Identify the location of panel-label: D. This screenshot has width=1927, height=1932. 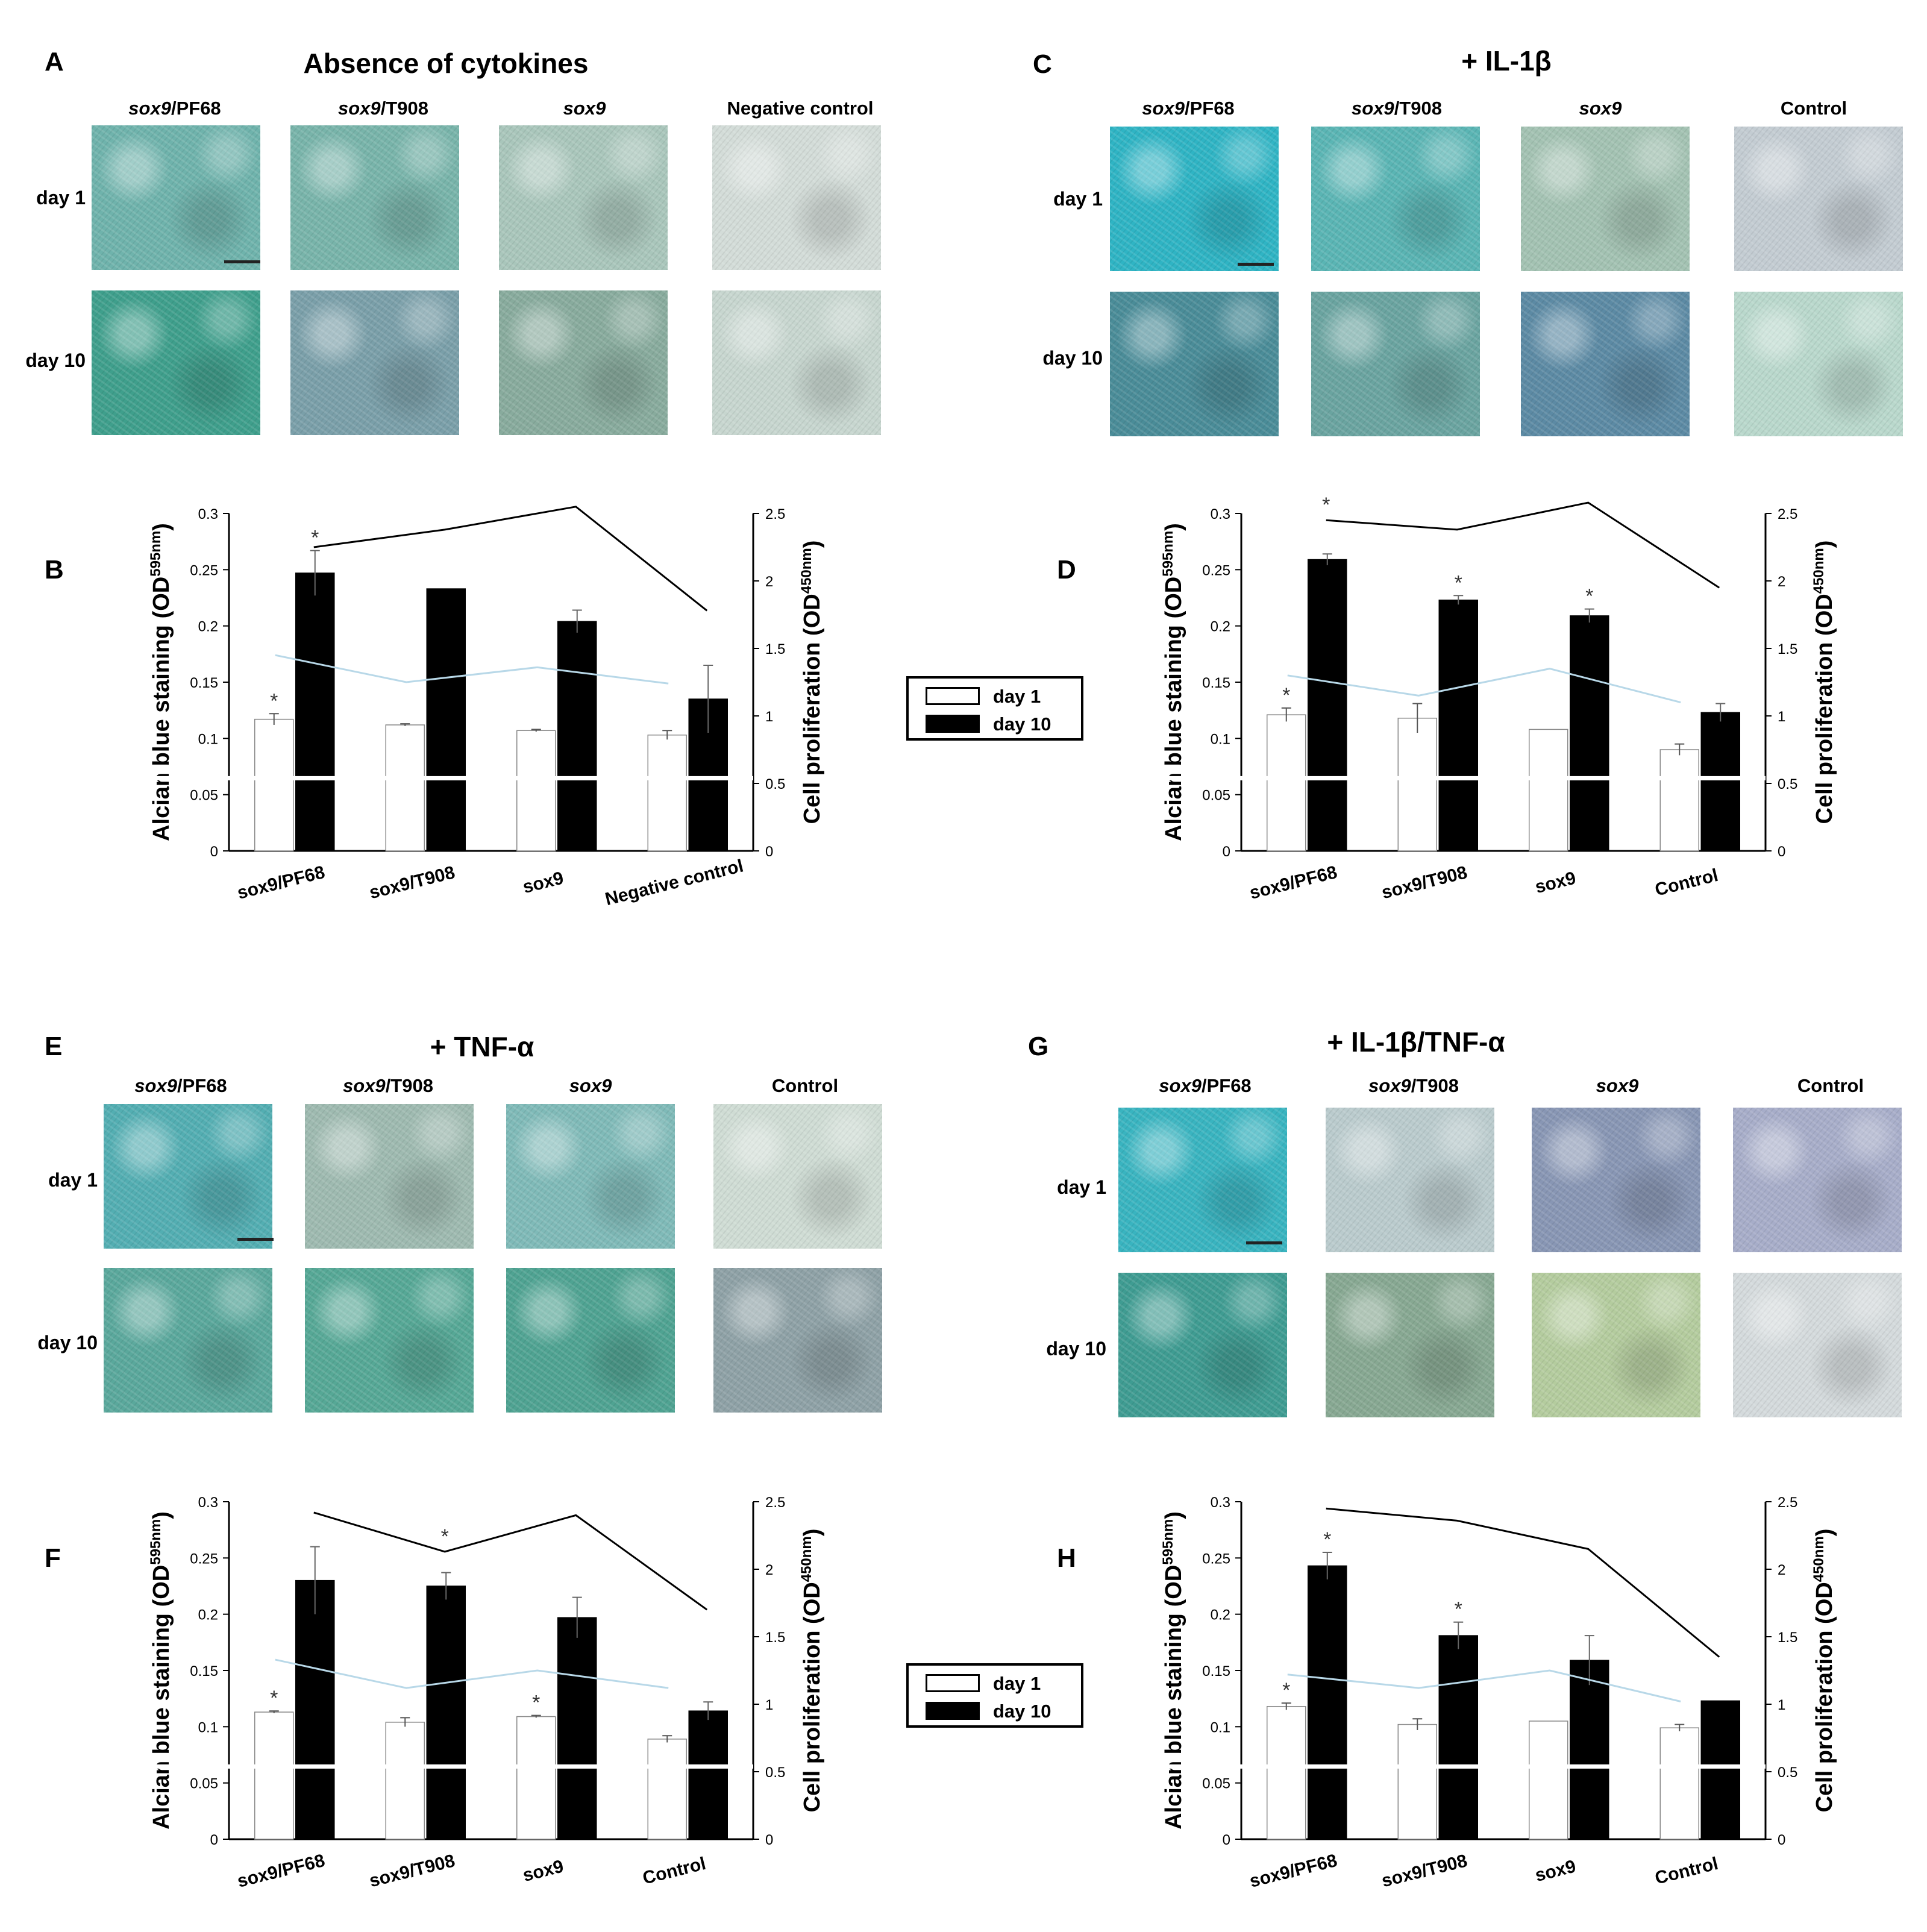
(1066, 570).